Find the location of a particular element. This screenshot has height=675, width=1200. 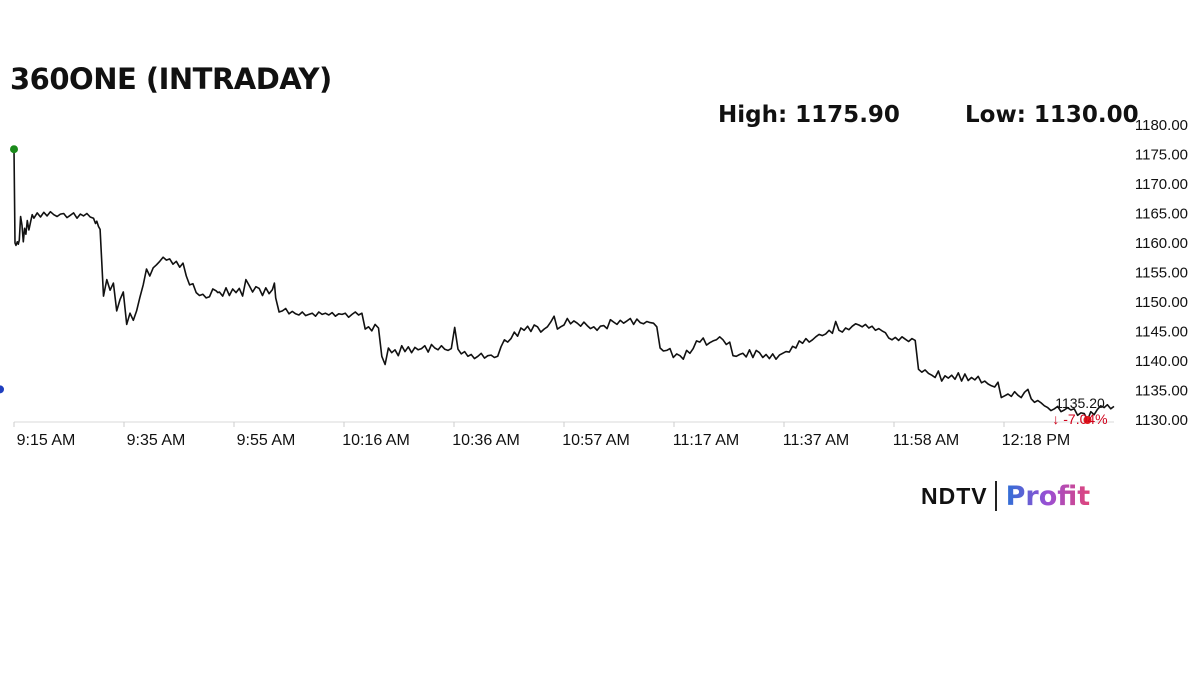

change-percent: -7.04% is located at coordinates (1085, 419).